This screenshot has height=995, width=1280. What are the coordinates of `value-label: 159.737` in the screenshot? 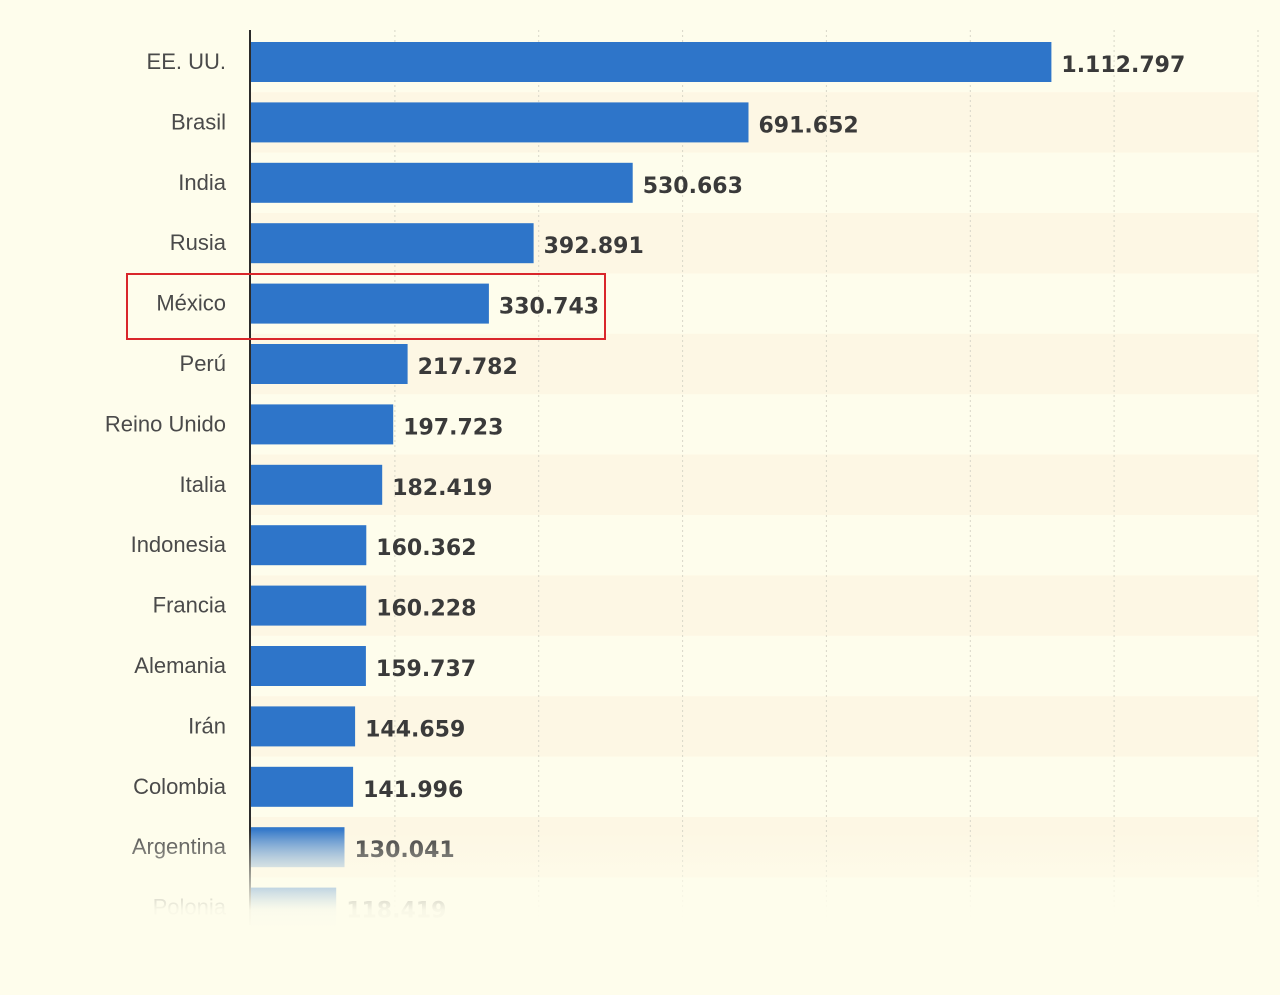 It's located at (426, 669).